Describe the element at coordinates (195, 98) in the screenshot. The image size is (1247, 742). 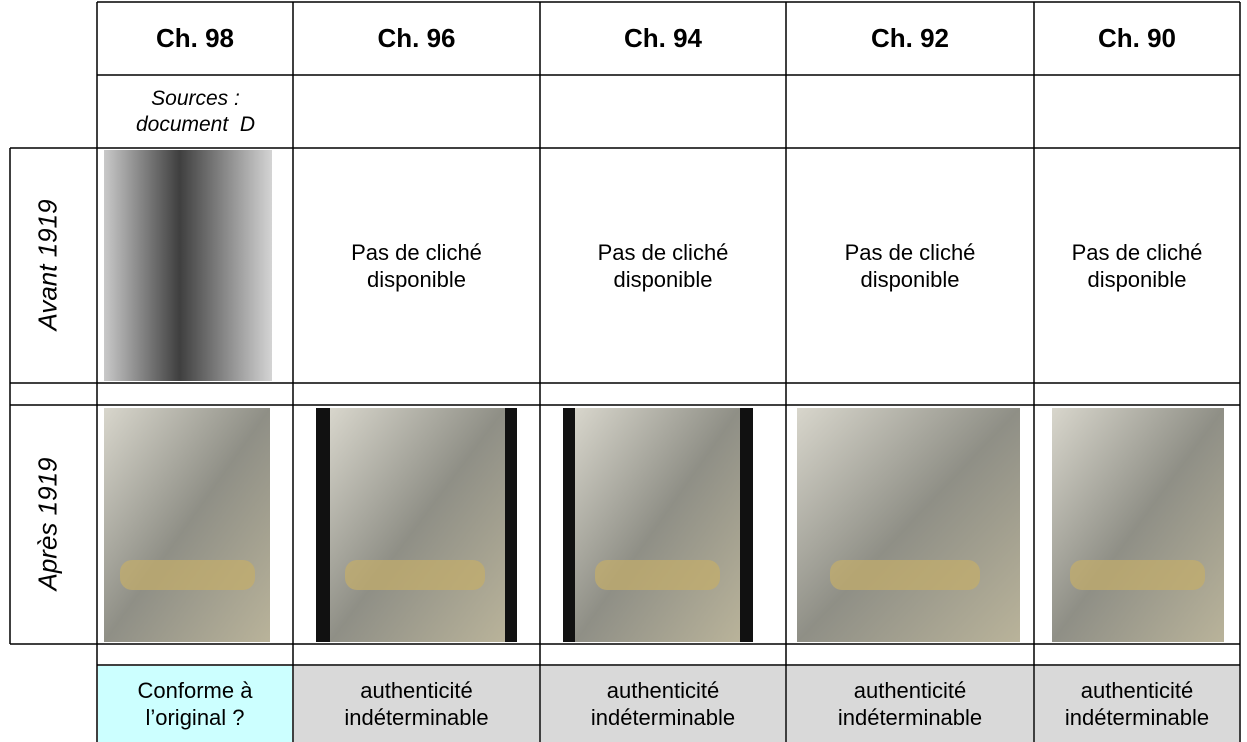
I see `sources-line: Sources :` at that location.